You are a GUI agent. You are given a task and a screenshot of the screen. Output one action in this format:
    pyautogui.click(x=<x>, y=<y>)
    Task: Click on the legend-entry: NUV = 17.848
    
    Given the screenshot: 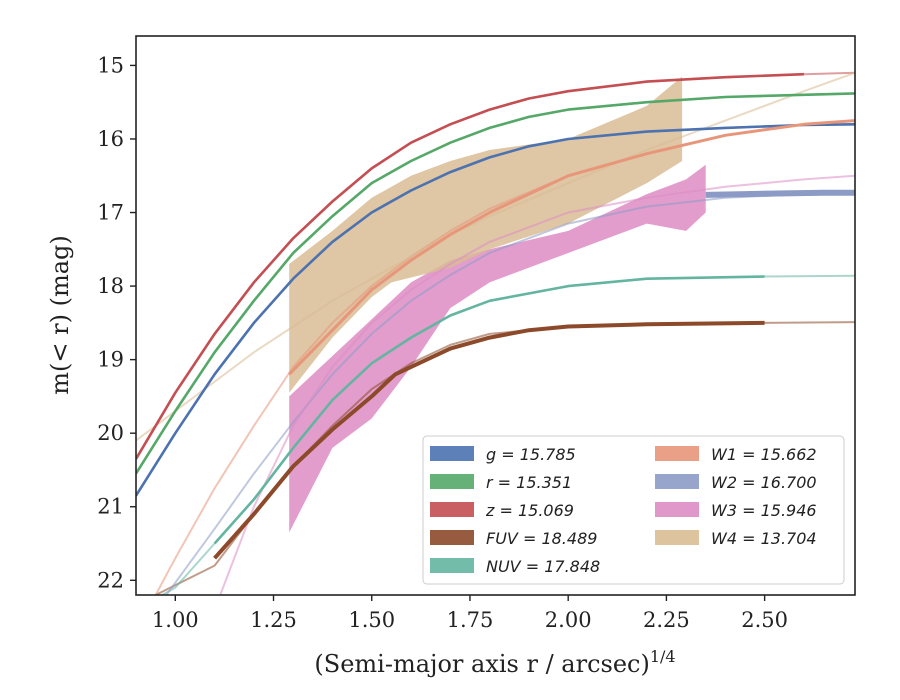 What is the action you would take?
    pyautogui.click(x=543, y=566)
    